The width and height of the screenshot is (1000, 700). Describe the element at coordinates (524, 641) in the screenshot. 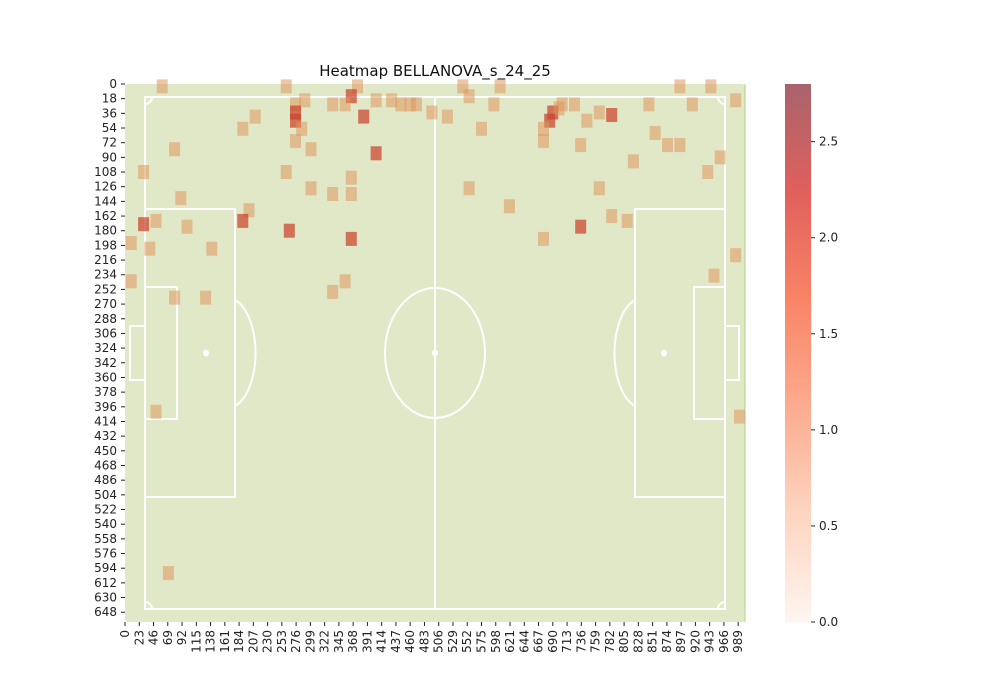

I see `x-tick-label: 644` at that location.